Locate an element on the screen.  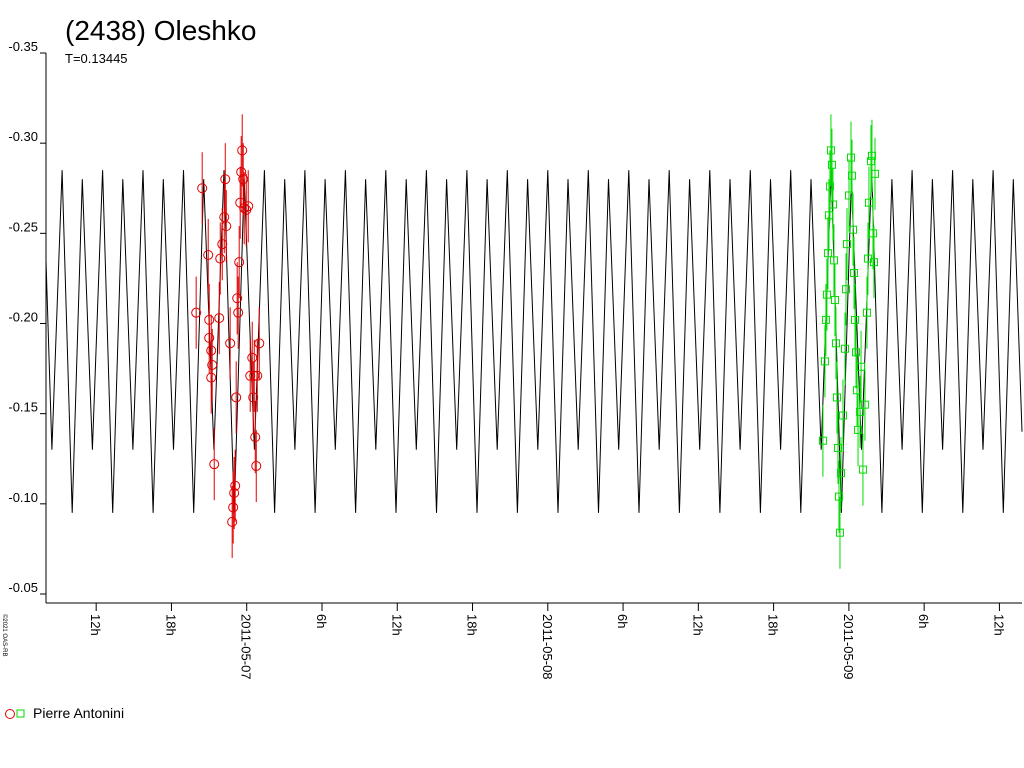
y-tick-label: -0.30 is located at coordinates (23, 136).